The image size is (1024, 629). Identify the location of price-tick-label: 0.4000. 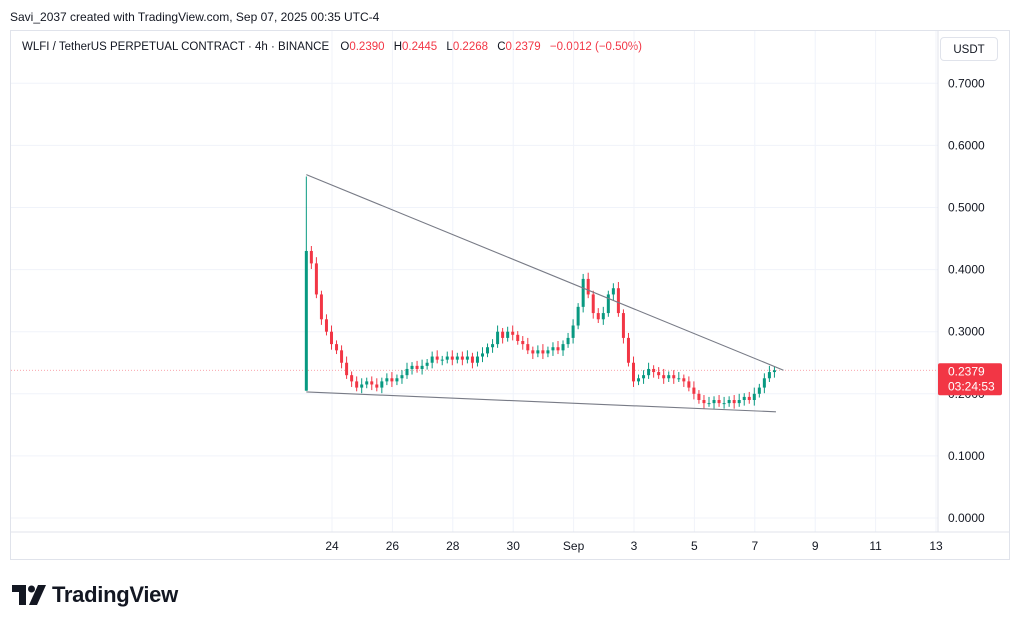
(966, 270).